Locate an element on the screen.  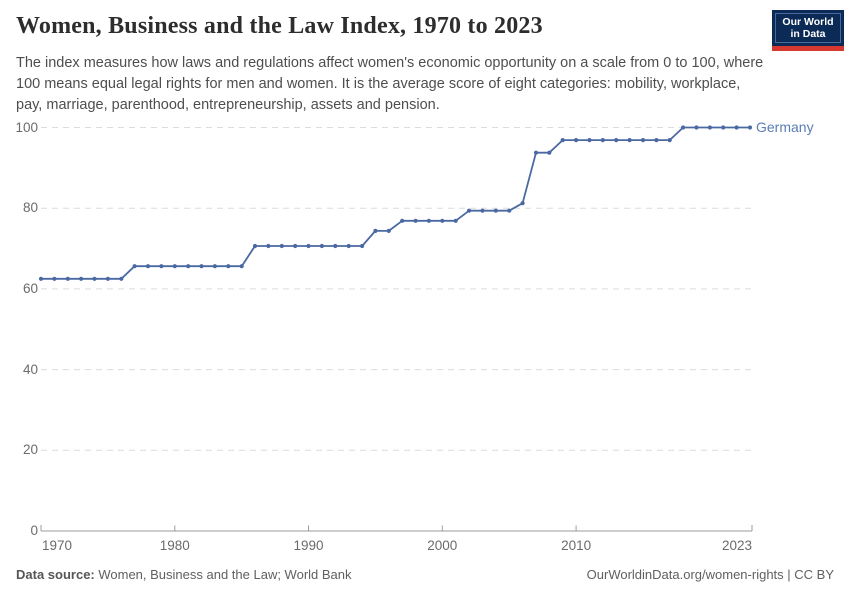
data-point-1998 is located at coordinates (415, 220).